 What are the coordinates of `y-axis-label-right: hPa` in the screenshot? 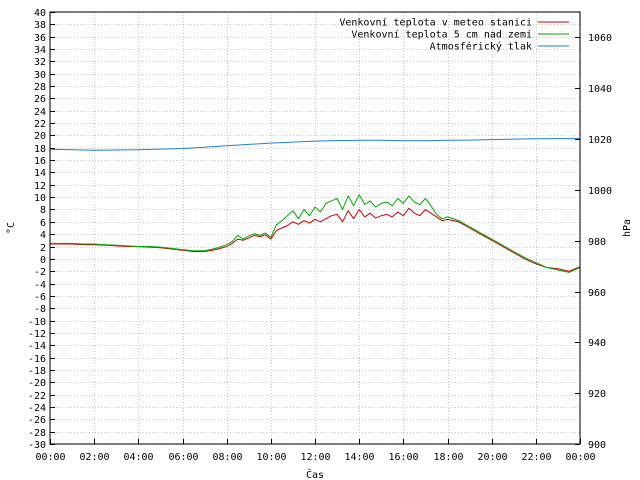 It's located at (627, 228).